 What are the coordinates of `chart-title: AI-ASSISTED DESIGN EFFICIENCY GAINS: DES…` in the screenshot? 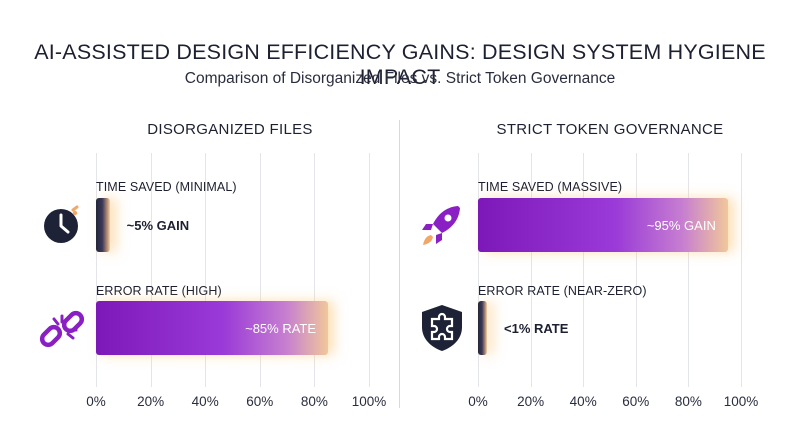 It's located at (400, 64).